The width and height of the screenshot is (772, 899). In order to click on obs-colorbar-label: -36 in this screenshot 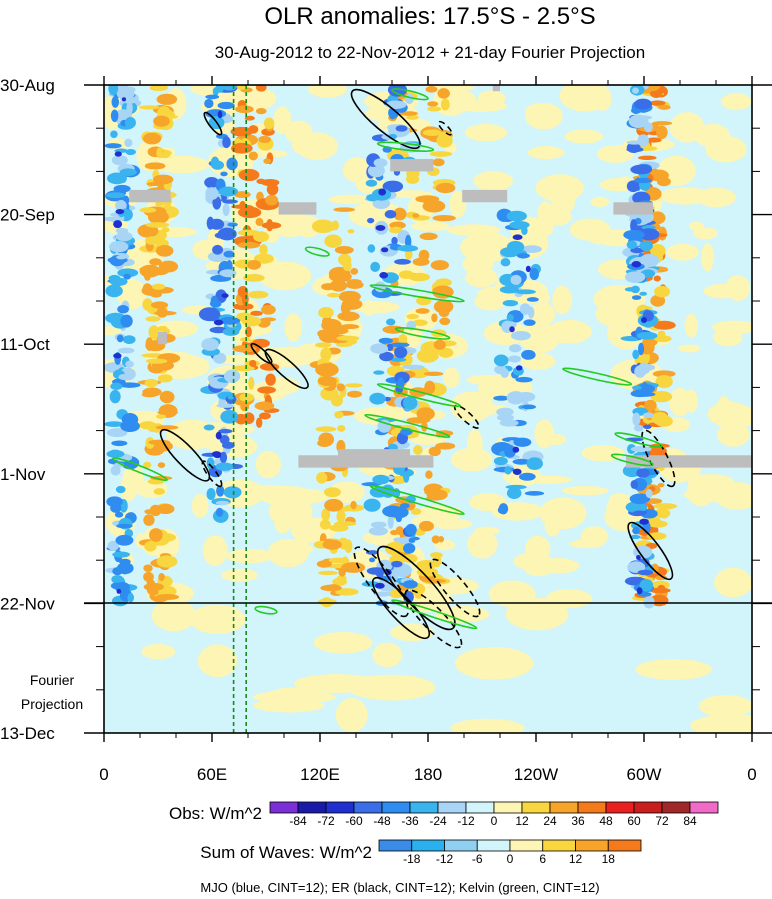, I will do `click(410, 821)`.